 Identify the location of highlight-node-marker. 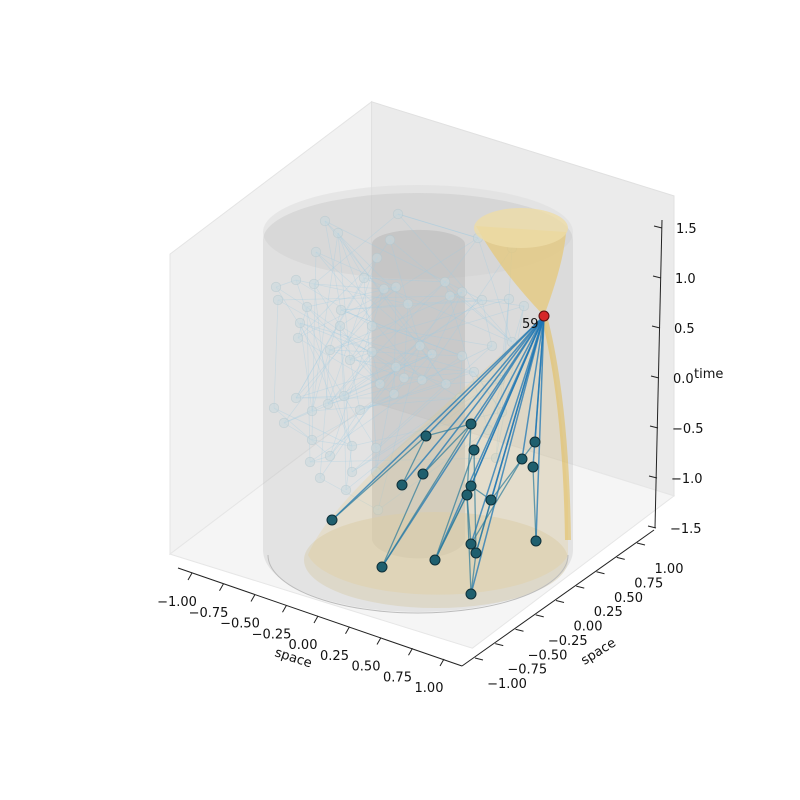
(544, 316).